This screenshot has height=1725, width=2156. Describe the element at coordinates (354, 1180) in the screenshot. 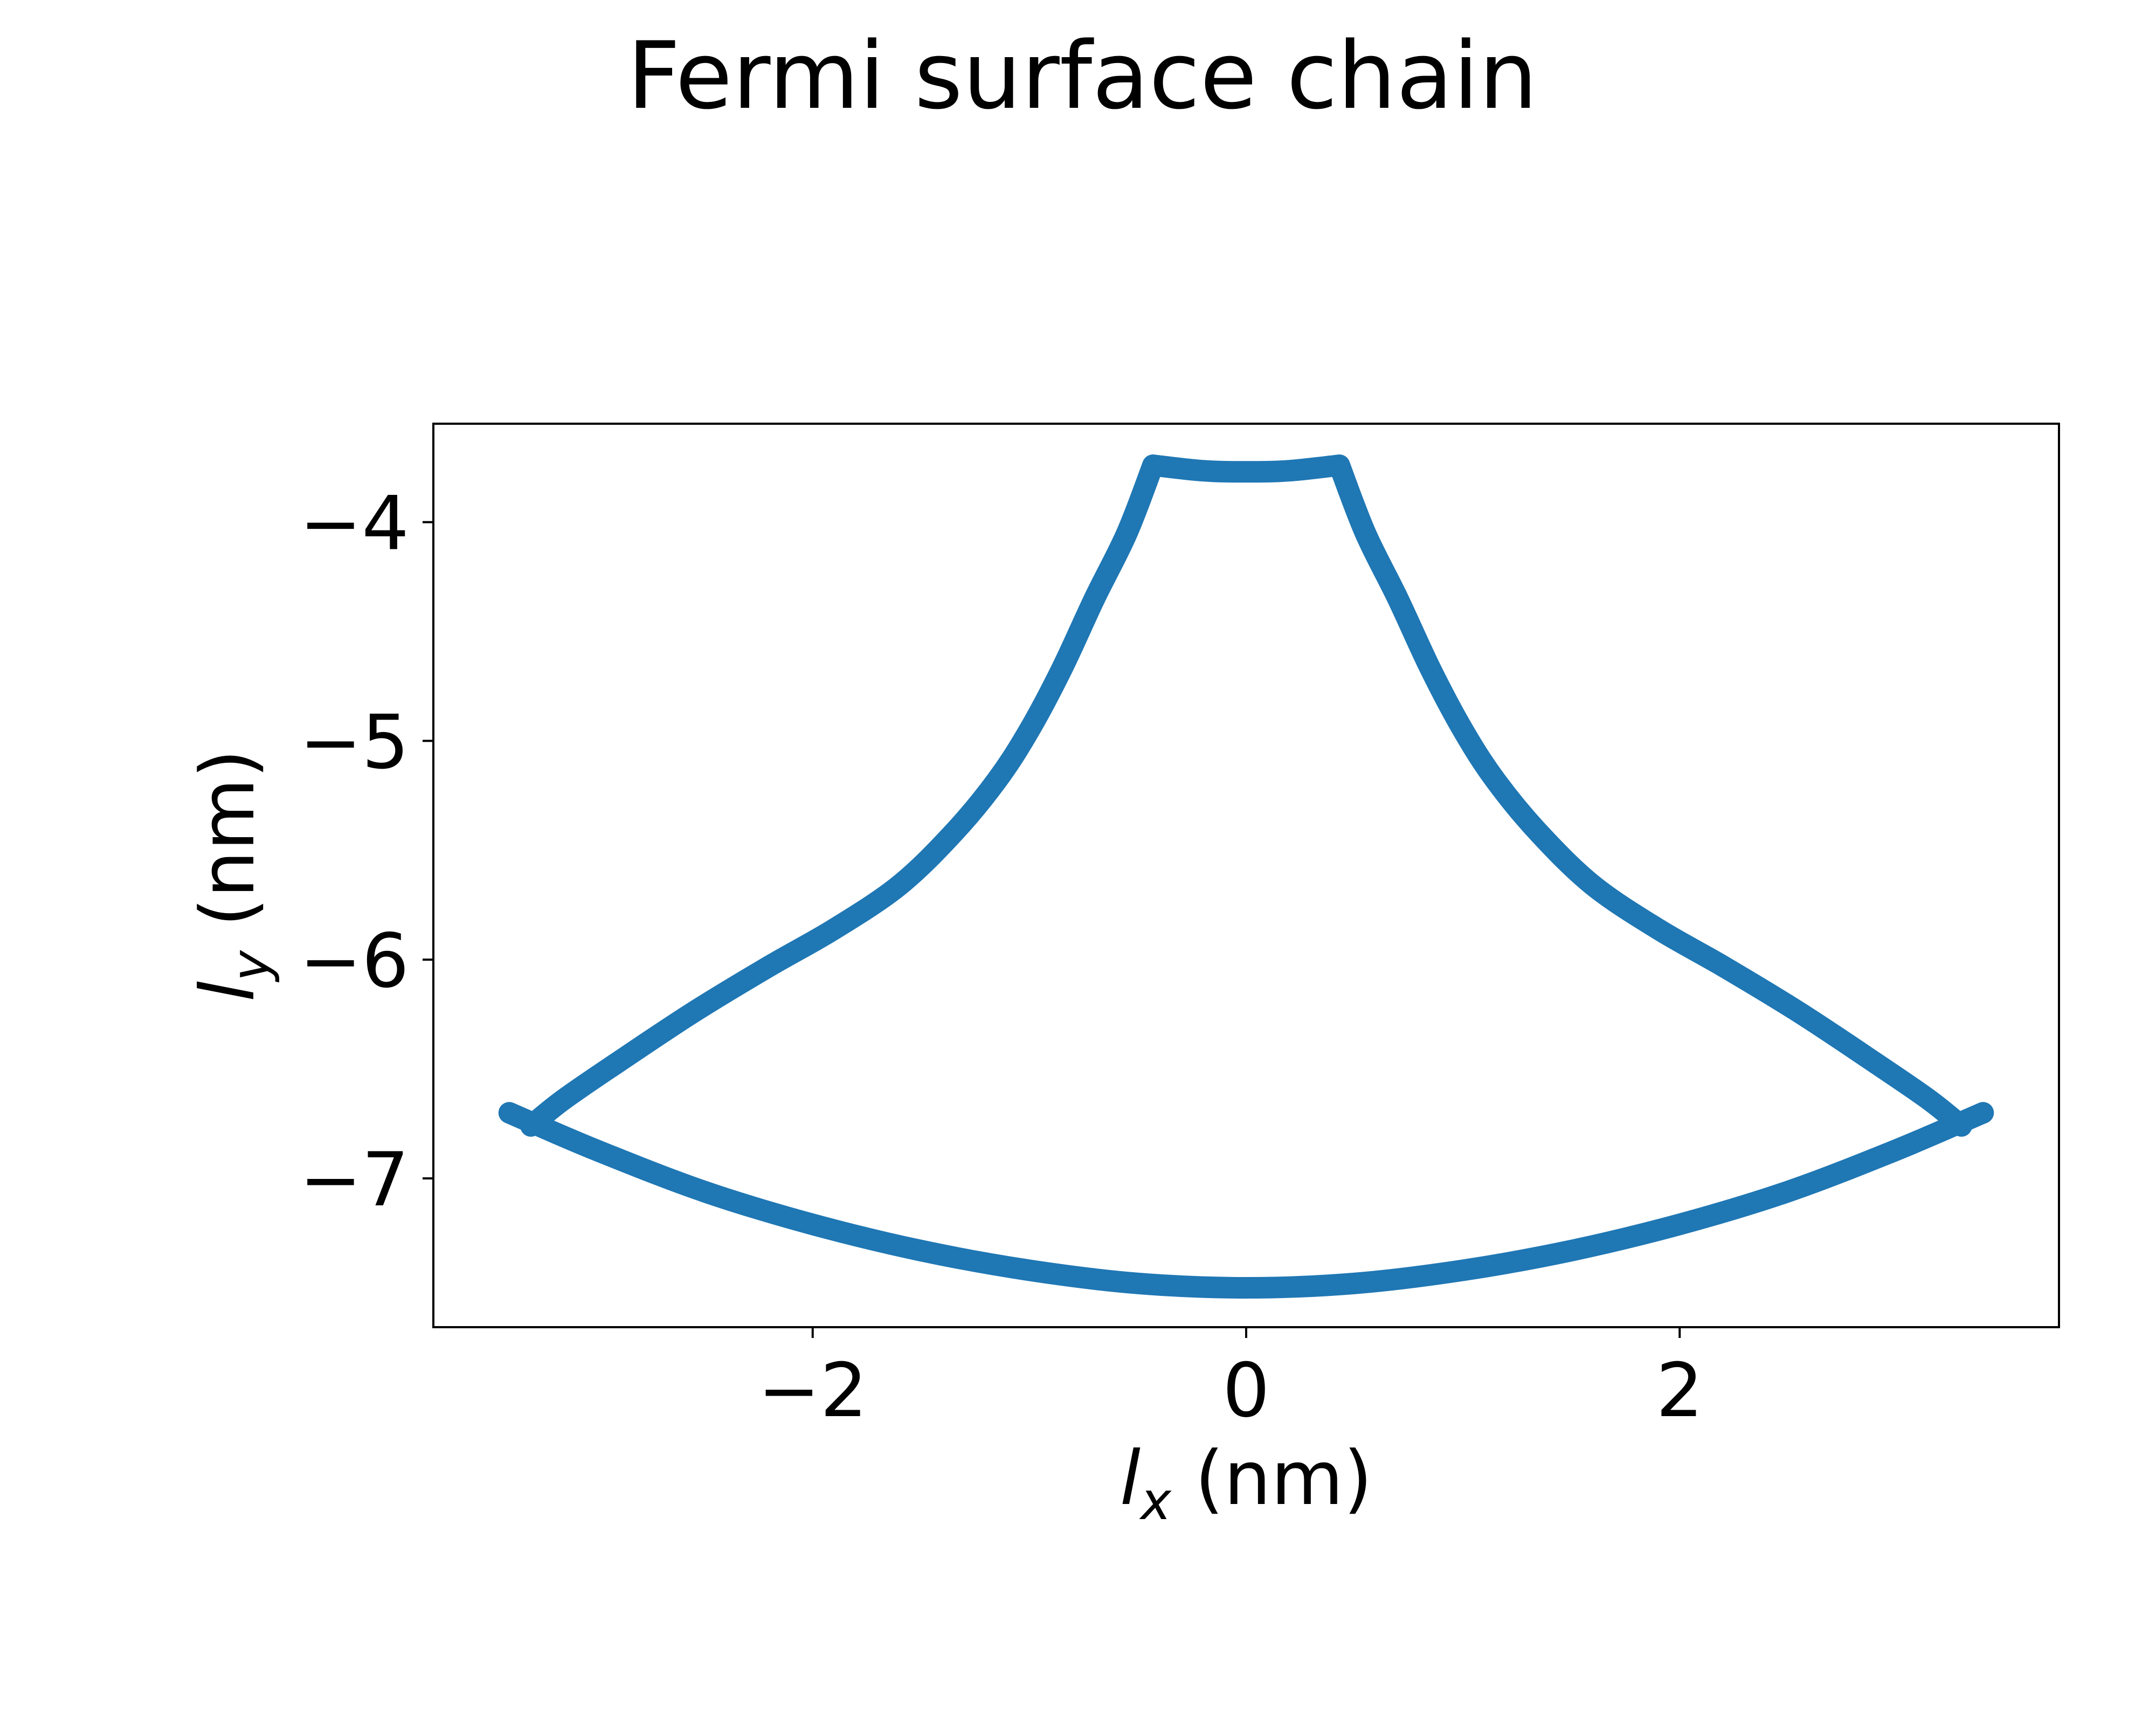

I see `y-tick-label: −7` at that location.